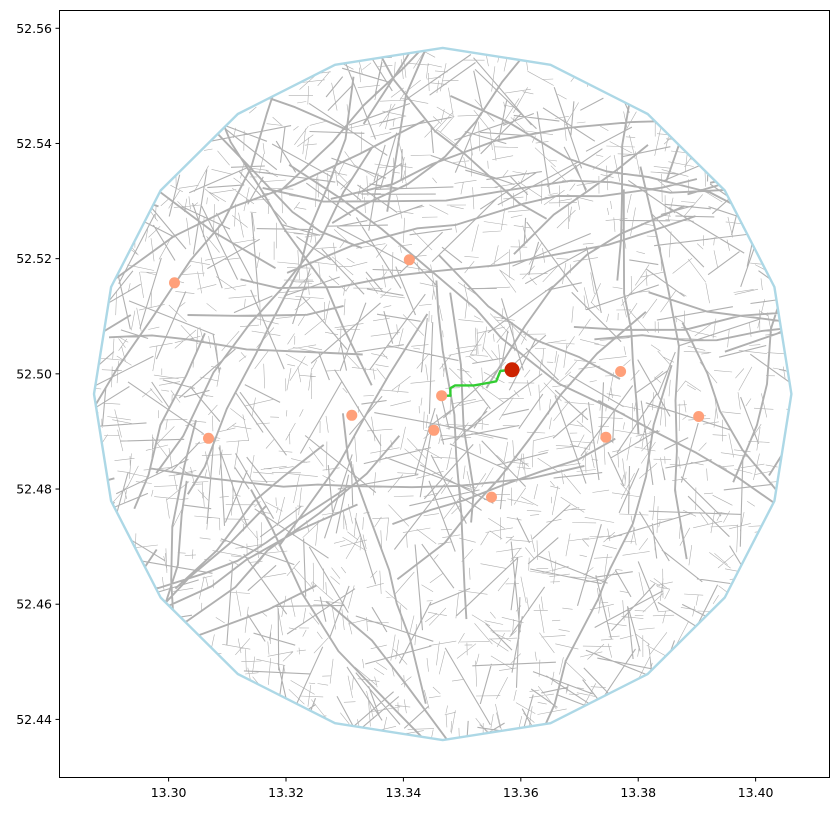 This screenshot has width=839, height=813. What do you see at coordinates (34, 28) in the screenshot?
I see `y-tick-label: 52.56` at bounding box center [34, 28].